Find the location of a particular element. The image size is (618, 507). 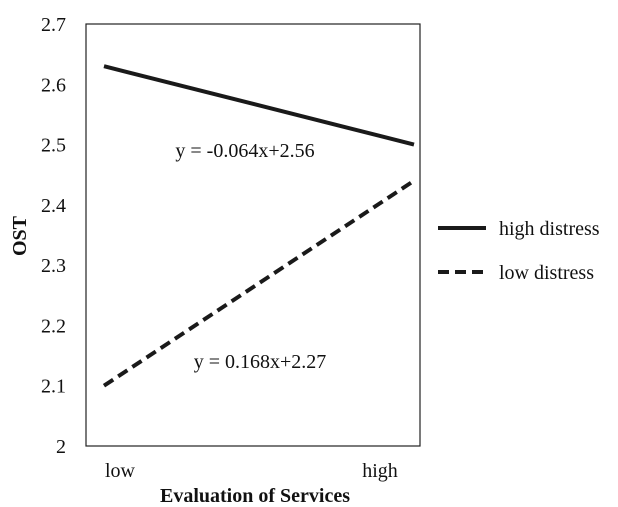

x-axis-ticks: low high is located at coordinates (251, 471).